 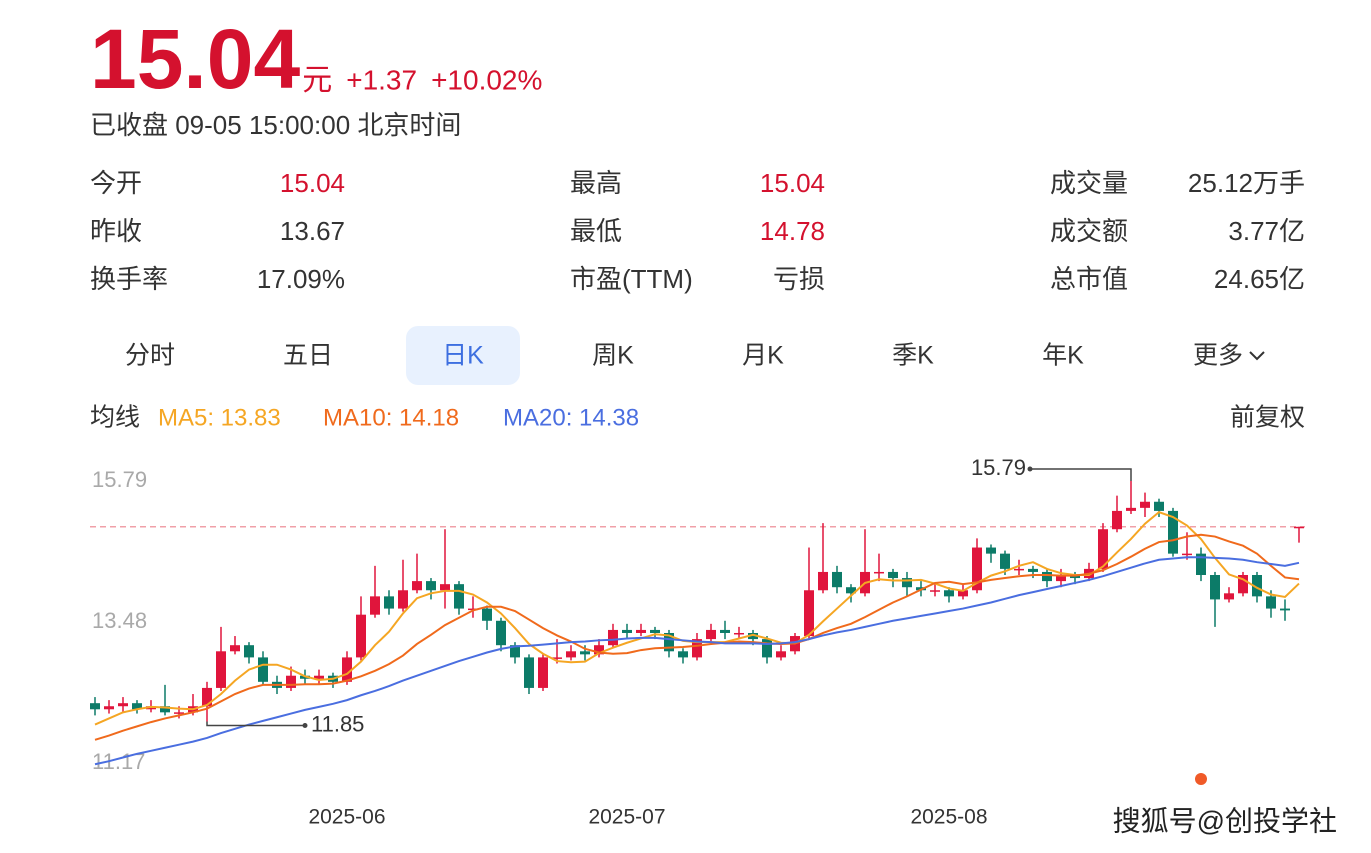 I want to click on stat-label: 总市值, so click(x=1089, y=279).